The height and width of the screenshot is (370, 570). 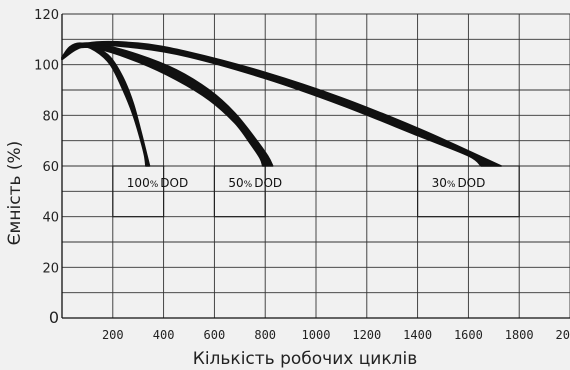 What do you see at coordinates (15, 193) in the screenshot?
I see `y-axis-label: Ємність (%)` at bounding box center [15, 193].